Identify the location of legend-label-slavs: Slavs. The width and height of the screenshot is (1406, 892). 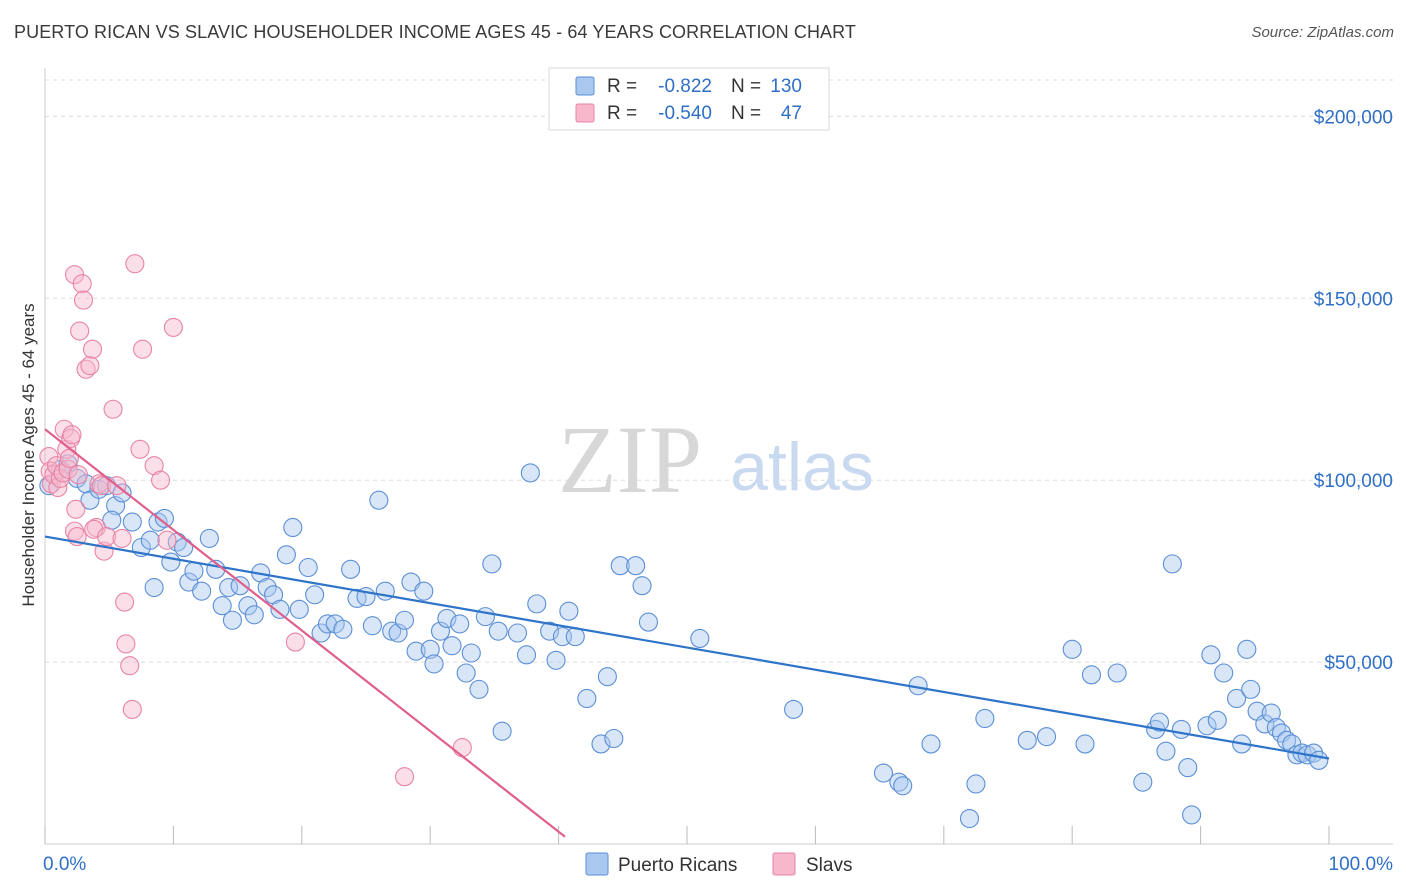
(829, 865).